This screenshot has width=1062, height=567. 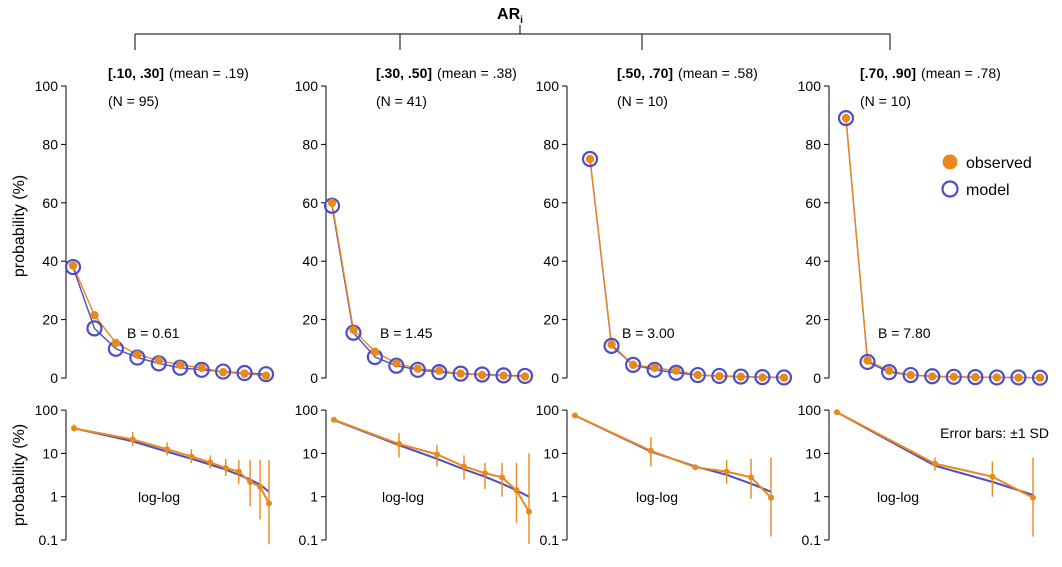 I want to click on panel-header: [.10, .30] (mean = .19), so click(x=178, y=73).